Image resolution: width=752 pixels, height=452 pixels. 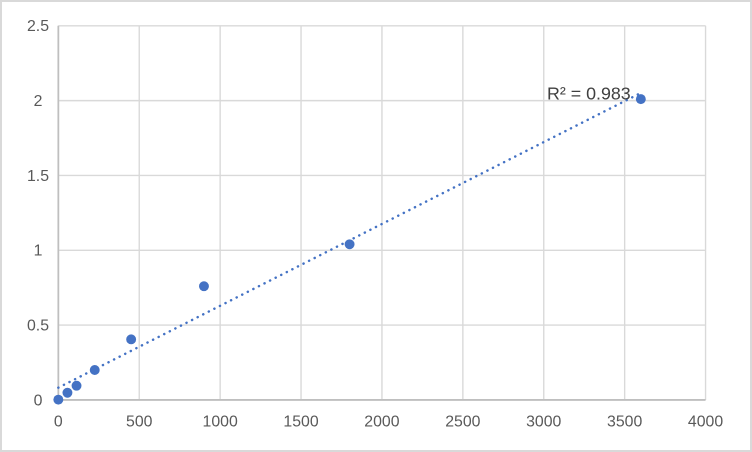 I want to click on y-tick-label: 1.5, so click(x=38, y=176).